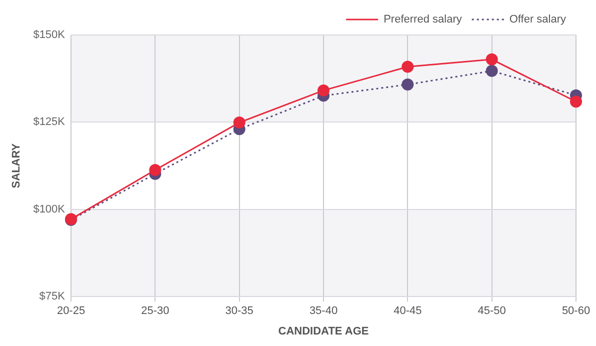 This screenshot has width=596, height=346. What do you see at coordinates (49, 122) in the screenshot?
I see `y-tick-label: $125K` at bounding box center [49, 122].